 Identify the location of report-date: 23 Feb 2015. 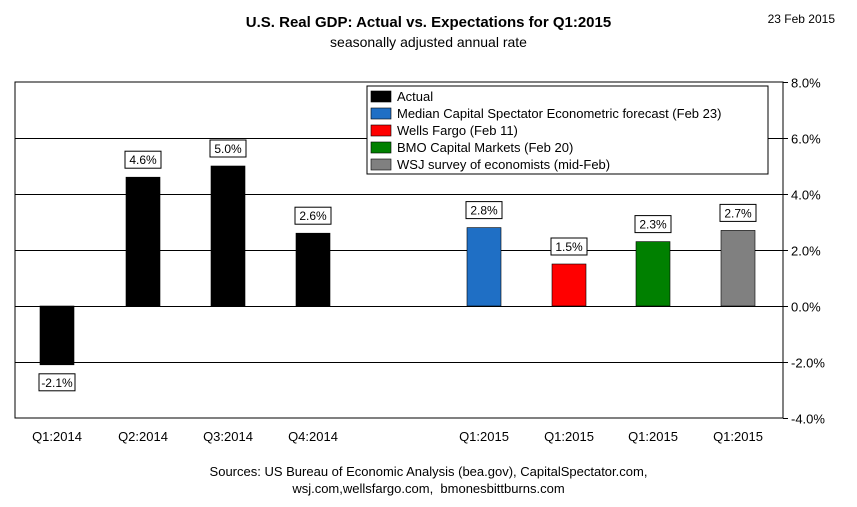
(801, 19).